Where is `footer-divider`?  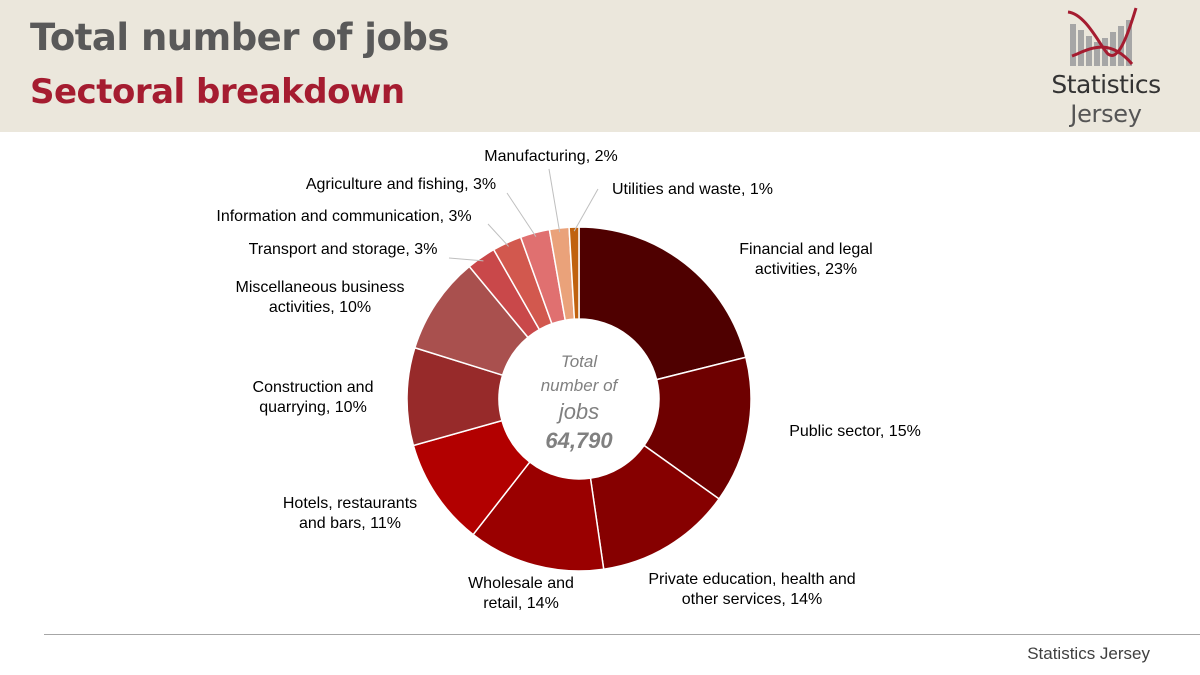
footer-divider is located at coordinates (622, 634).